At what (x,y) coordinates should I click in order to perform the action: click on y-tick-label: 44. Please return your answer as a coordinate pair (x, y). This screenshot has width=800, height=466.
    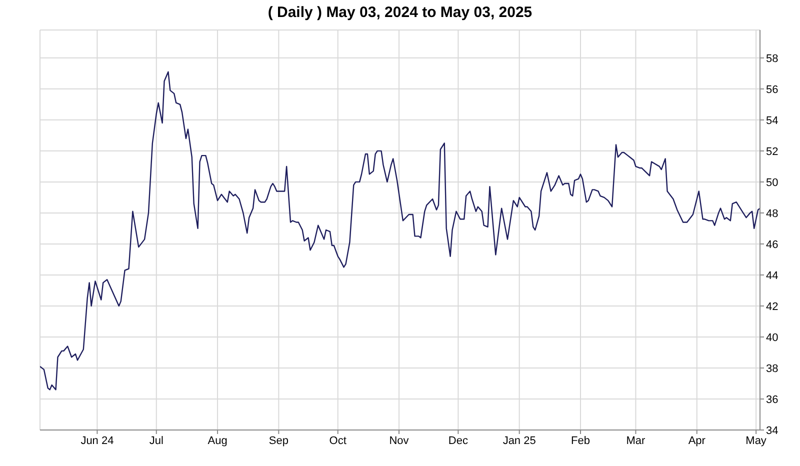
    Looking at the image, I should click on (772, 276).